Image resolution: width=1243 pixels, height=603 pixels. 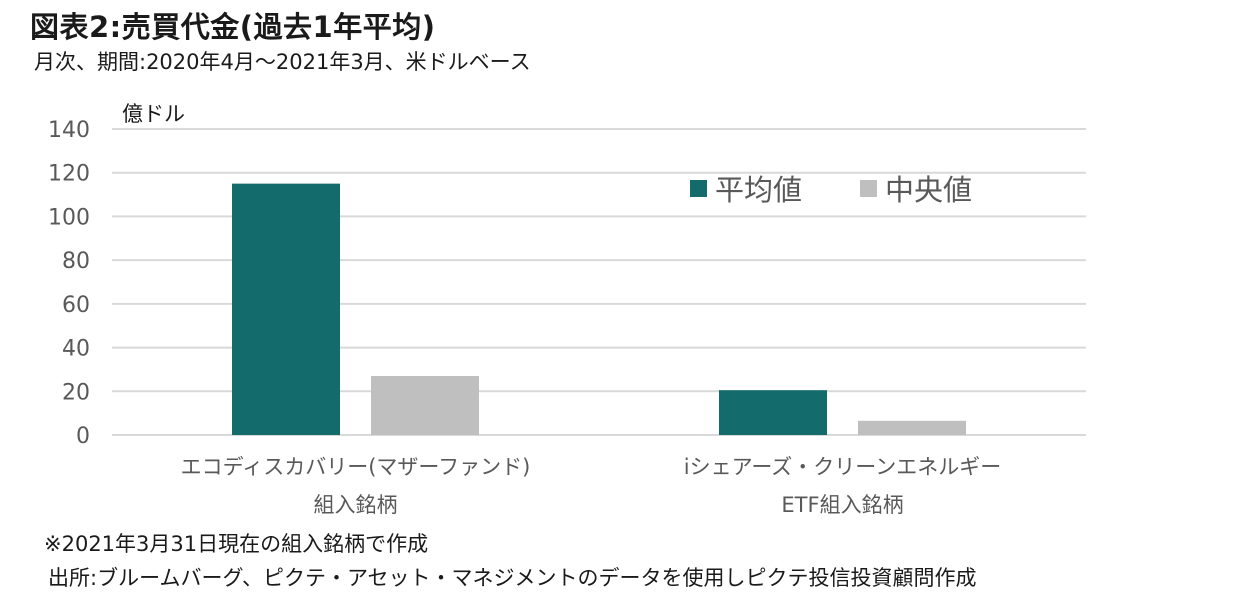 What do you see at coordinates (69, 217) in the screenshot?
I see `y-tick-label: 100` at bounding box center [69, 217].